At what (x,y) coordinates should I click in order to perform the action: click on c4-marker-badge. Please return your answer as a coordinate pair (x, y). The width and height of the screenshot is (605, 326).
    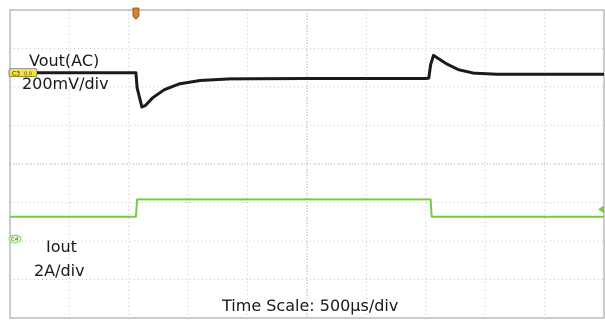
    Looking at the image, I should click on (15, 239).